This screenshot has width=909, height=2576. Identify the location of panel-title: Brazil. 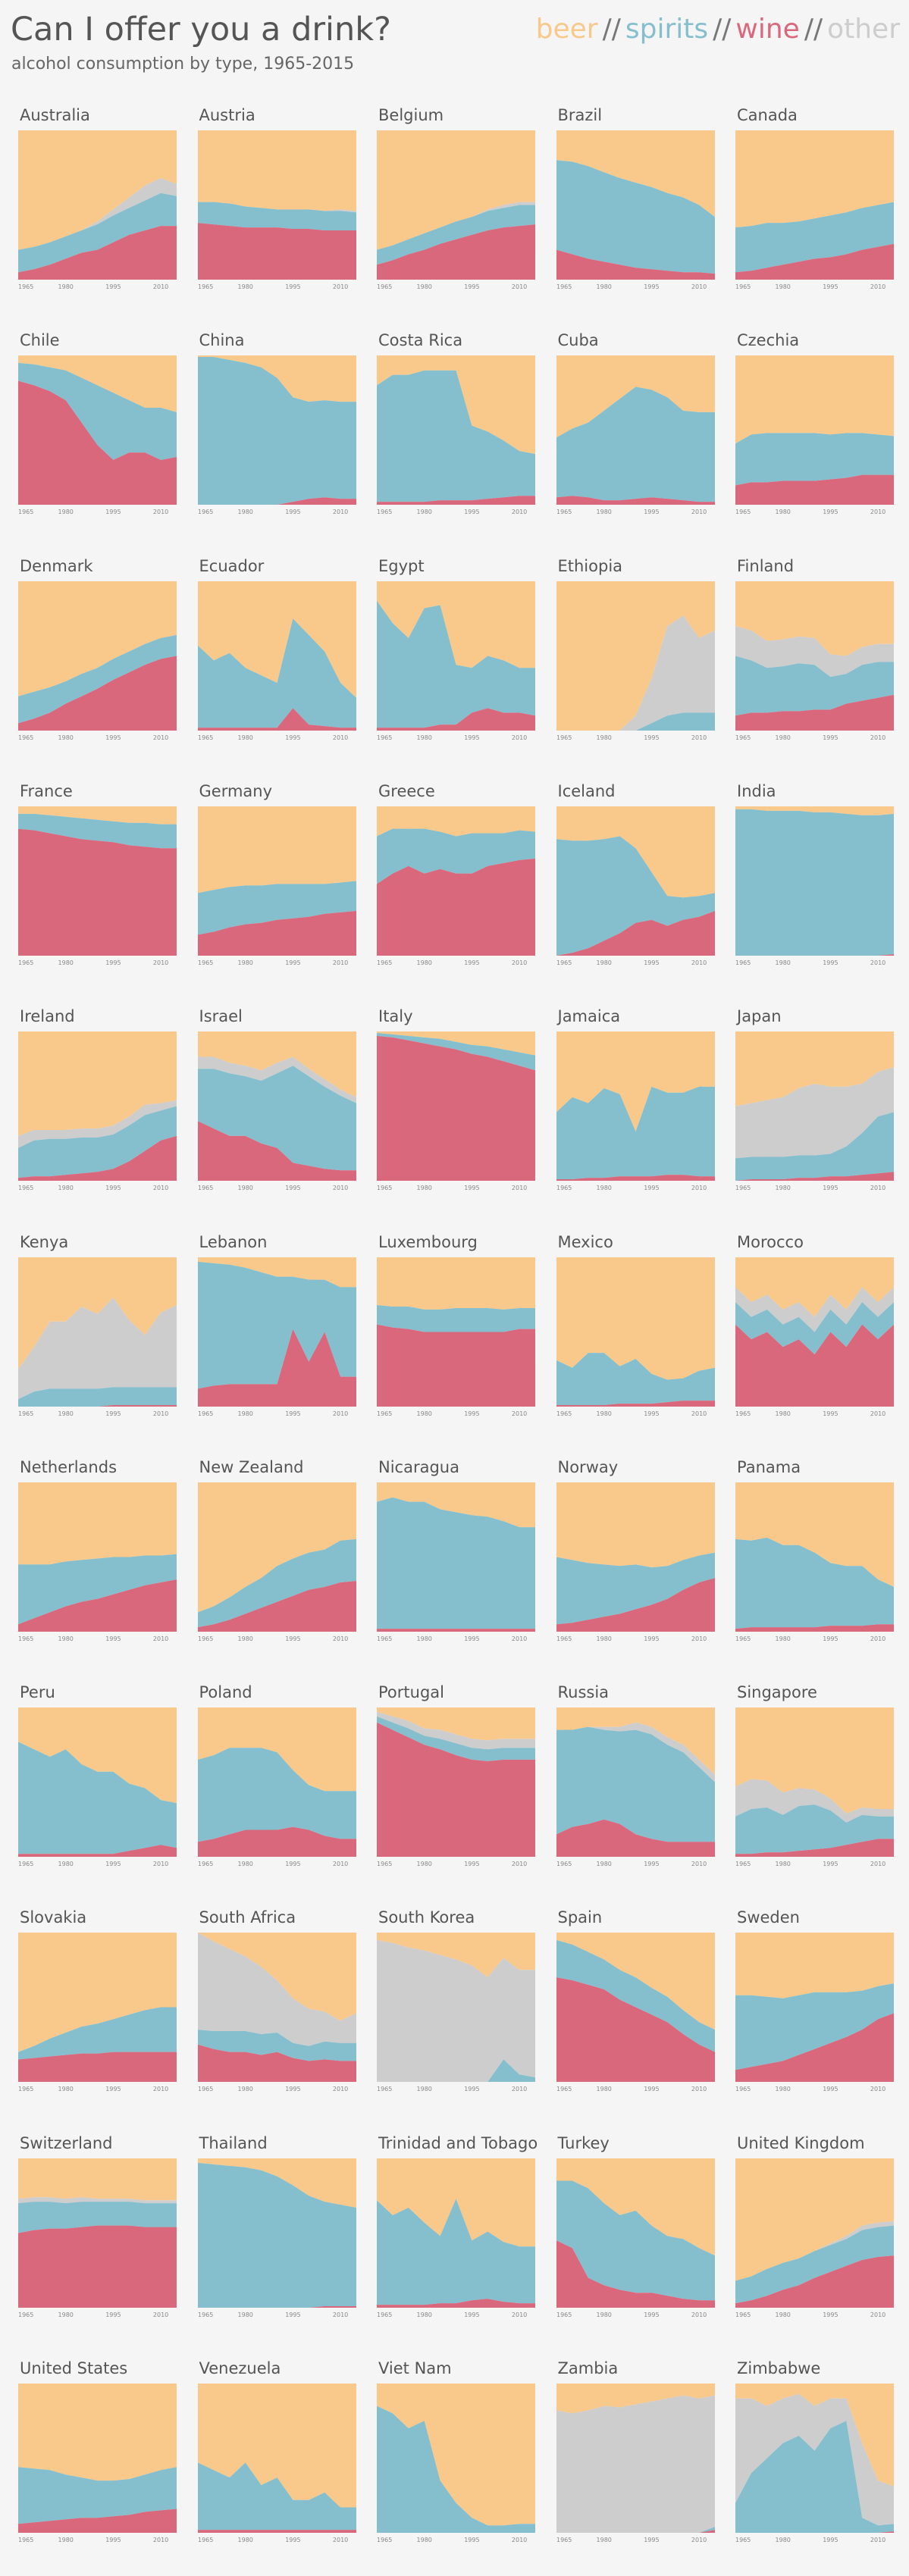
(580, 115).